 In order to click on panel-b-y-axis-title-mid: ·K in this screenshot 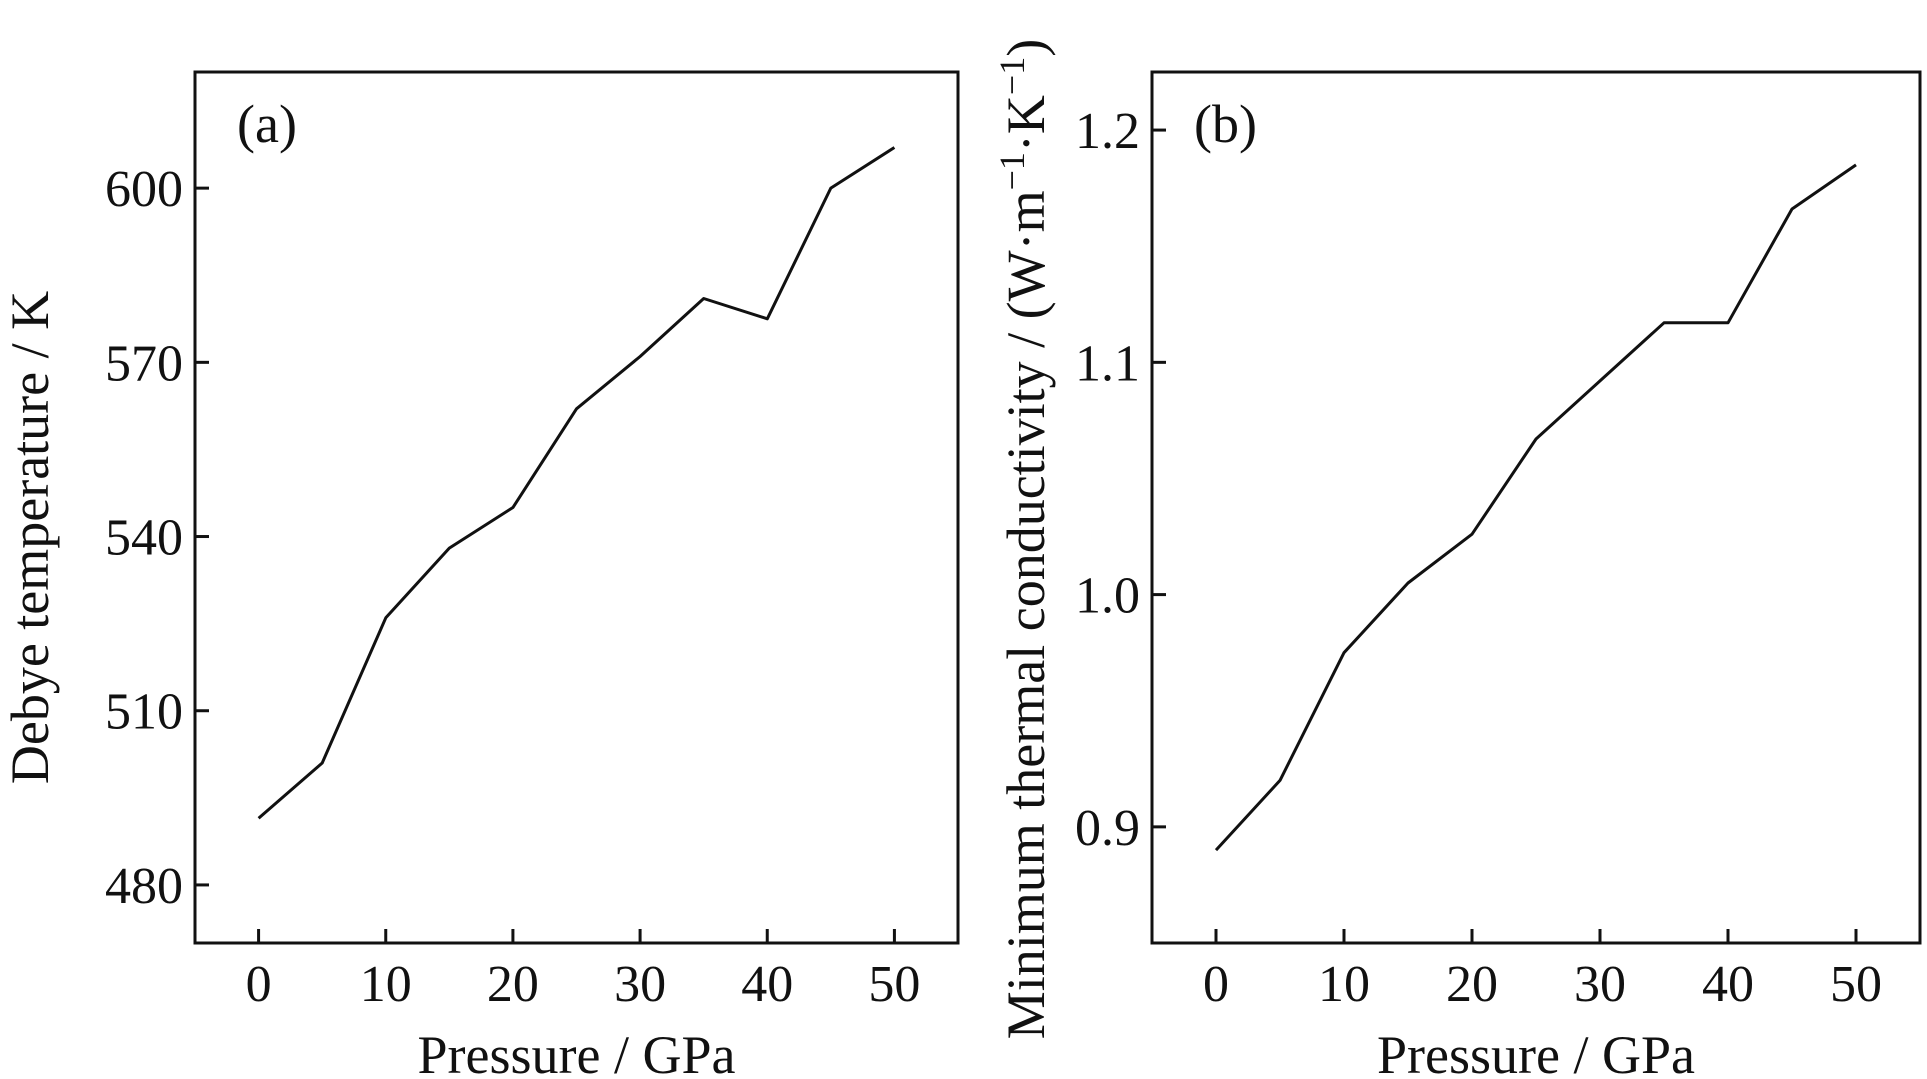, I will do `click(1026, 123)`.